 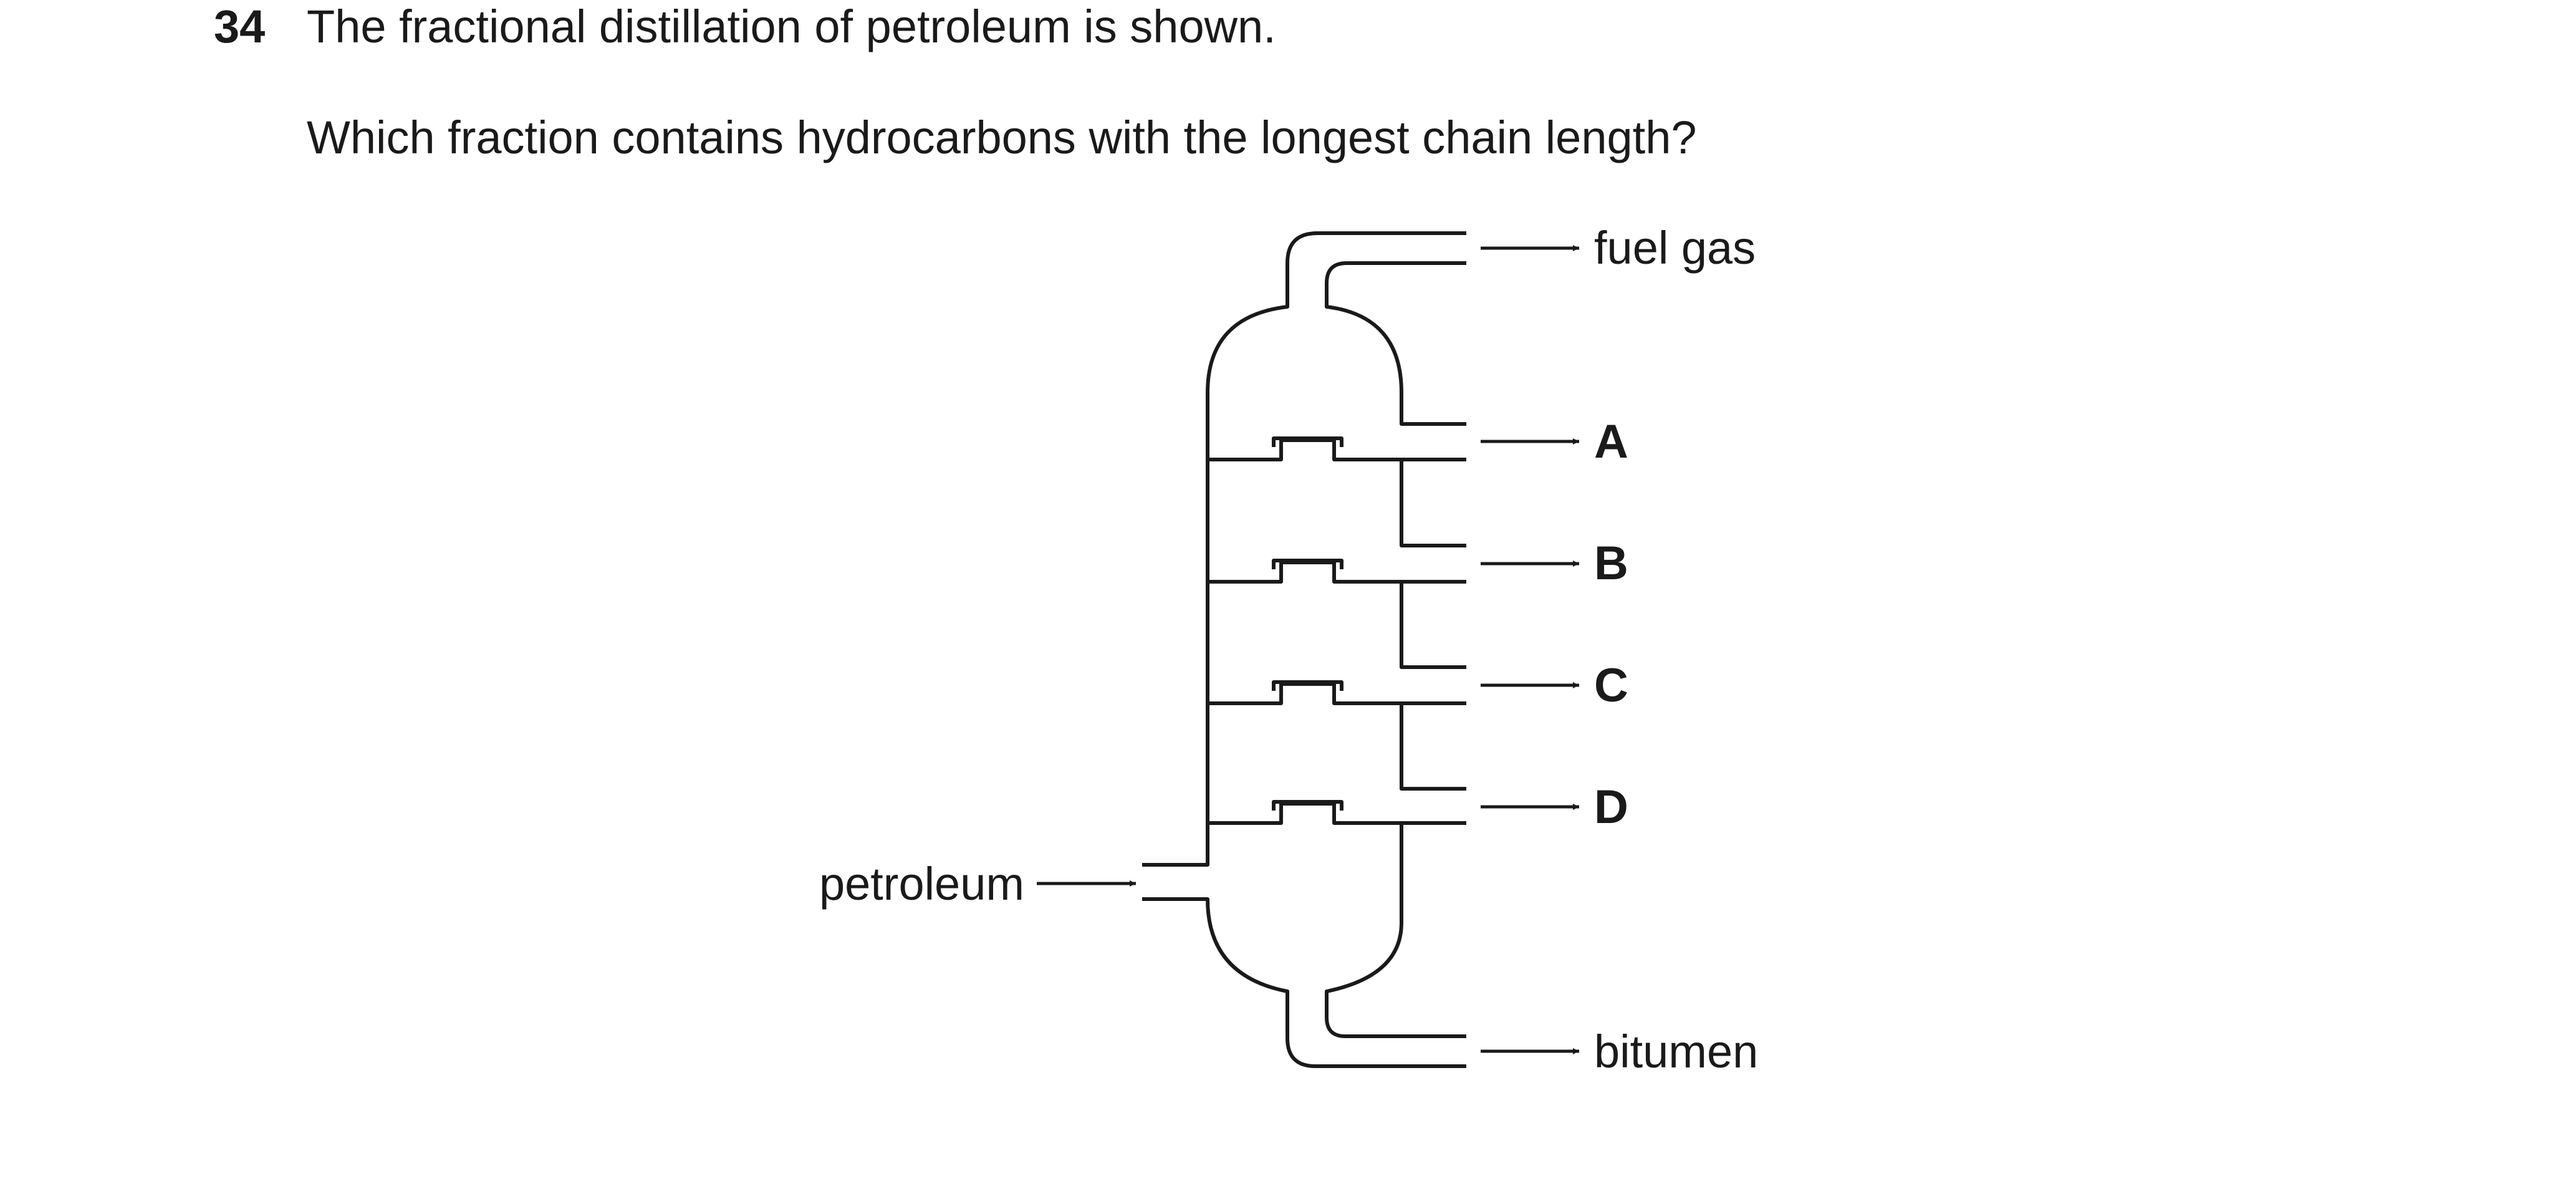 I want to click on column-outer-top, so click(x=1304, y=549).